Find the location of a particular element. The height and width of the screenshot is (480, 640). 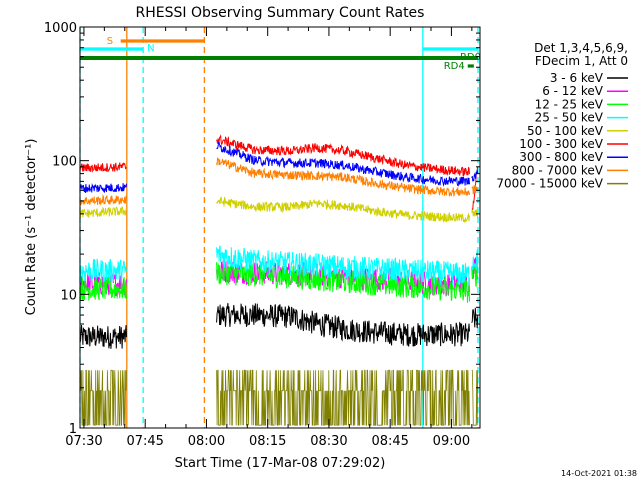

legend-header-line-1: Det 1,3,4,5,6,9, is located at coordinates (581, 48).